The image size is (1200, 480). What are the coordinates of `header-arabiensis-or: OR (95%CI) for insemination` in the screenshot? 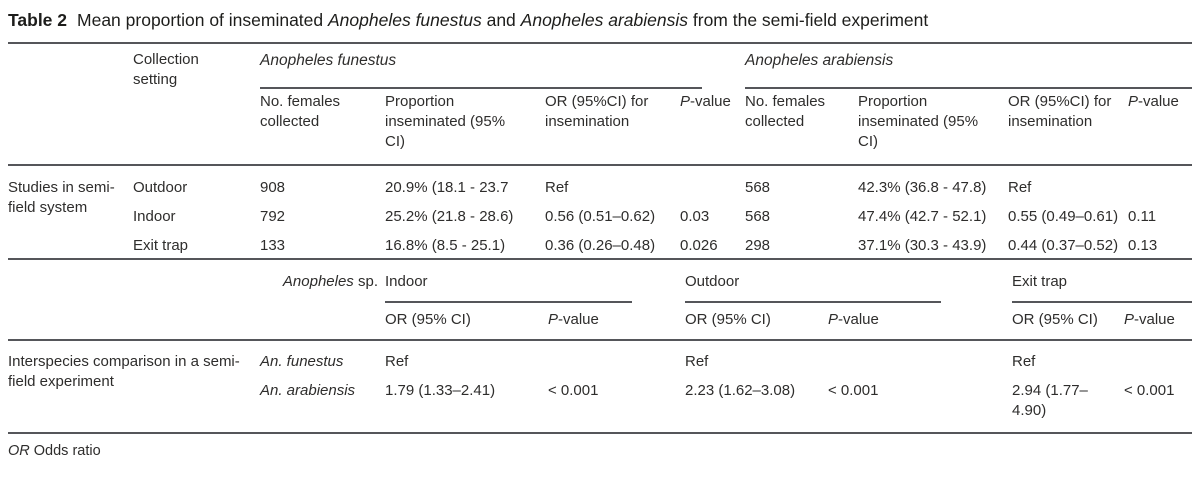 It's located at (1060, 111).